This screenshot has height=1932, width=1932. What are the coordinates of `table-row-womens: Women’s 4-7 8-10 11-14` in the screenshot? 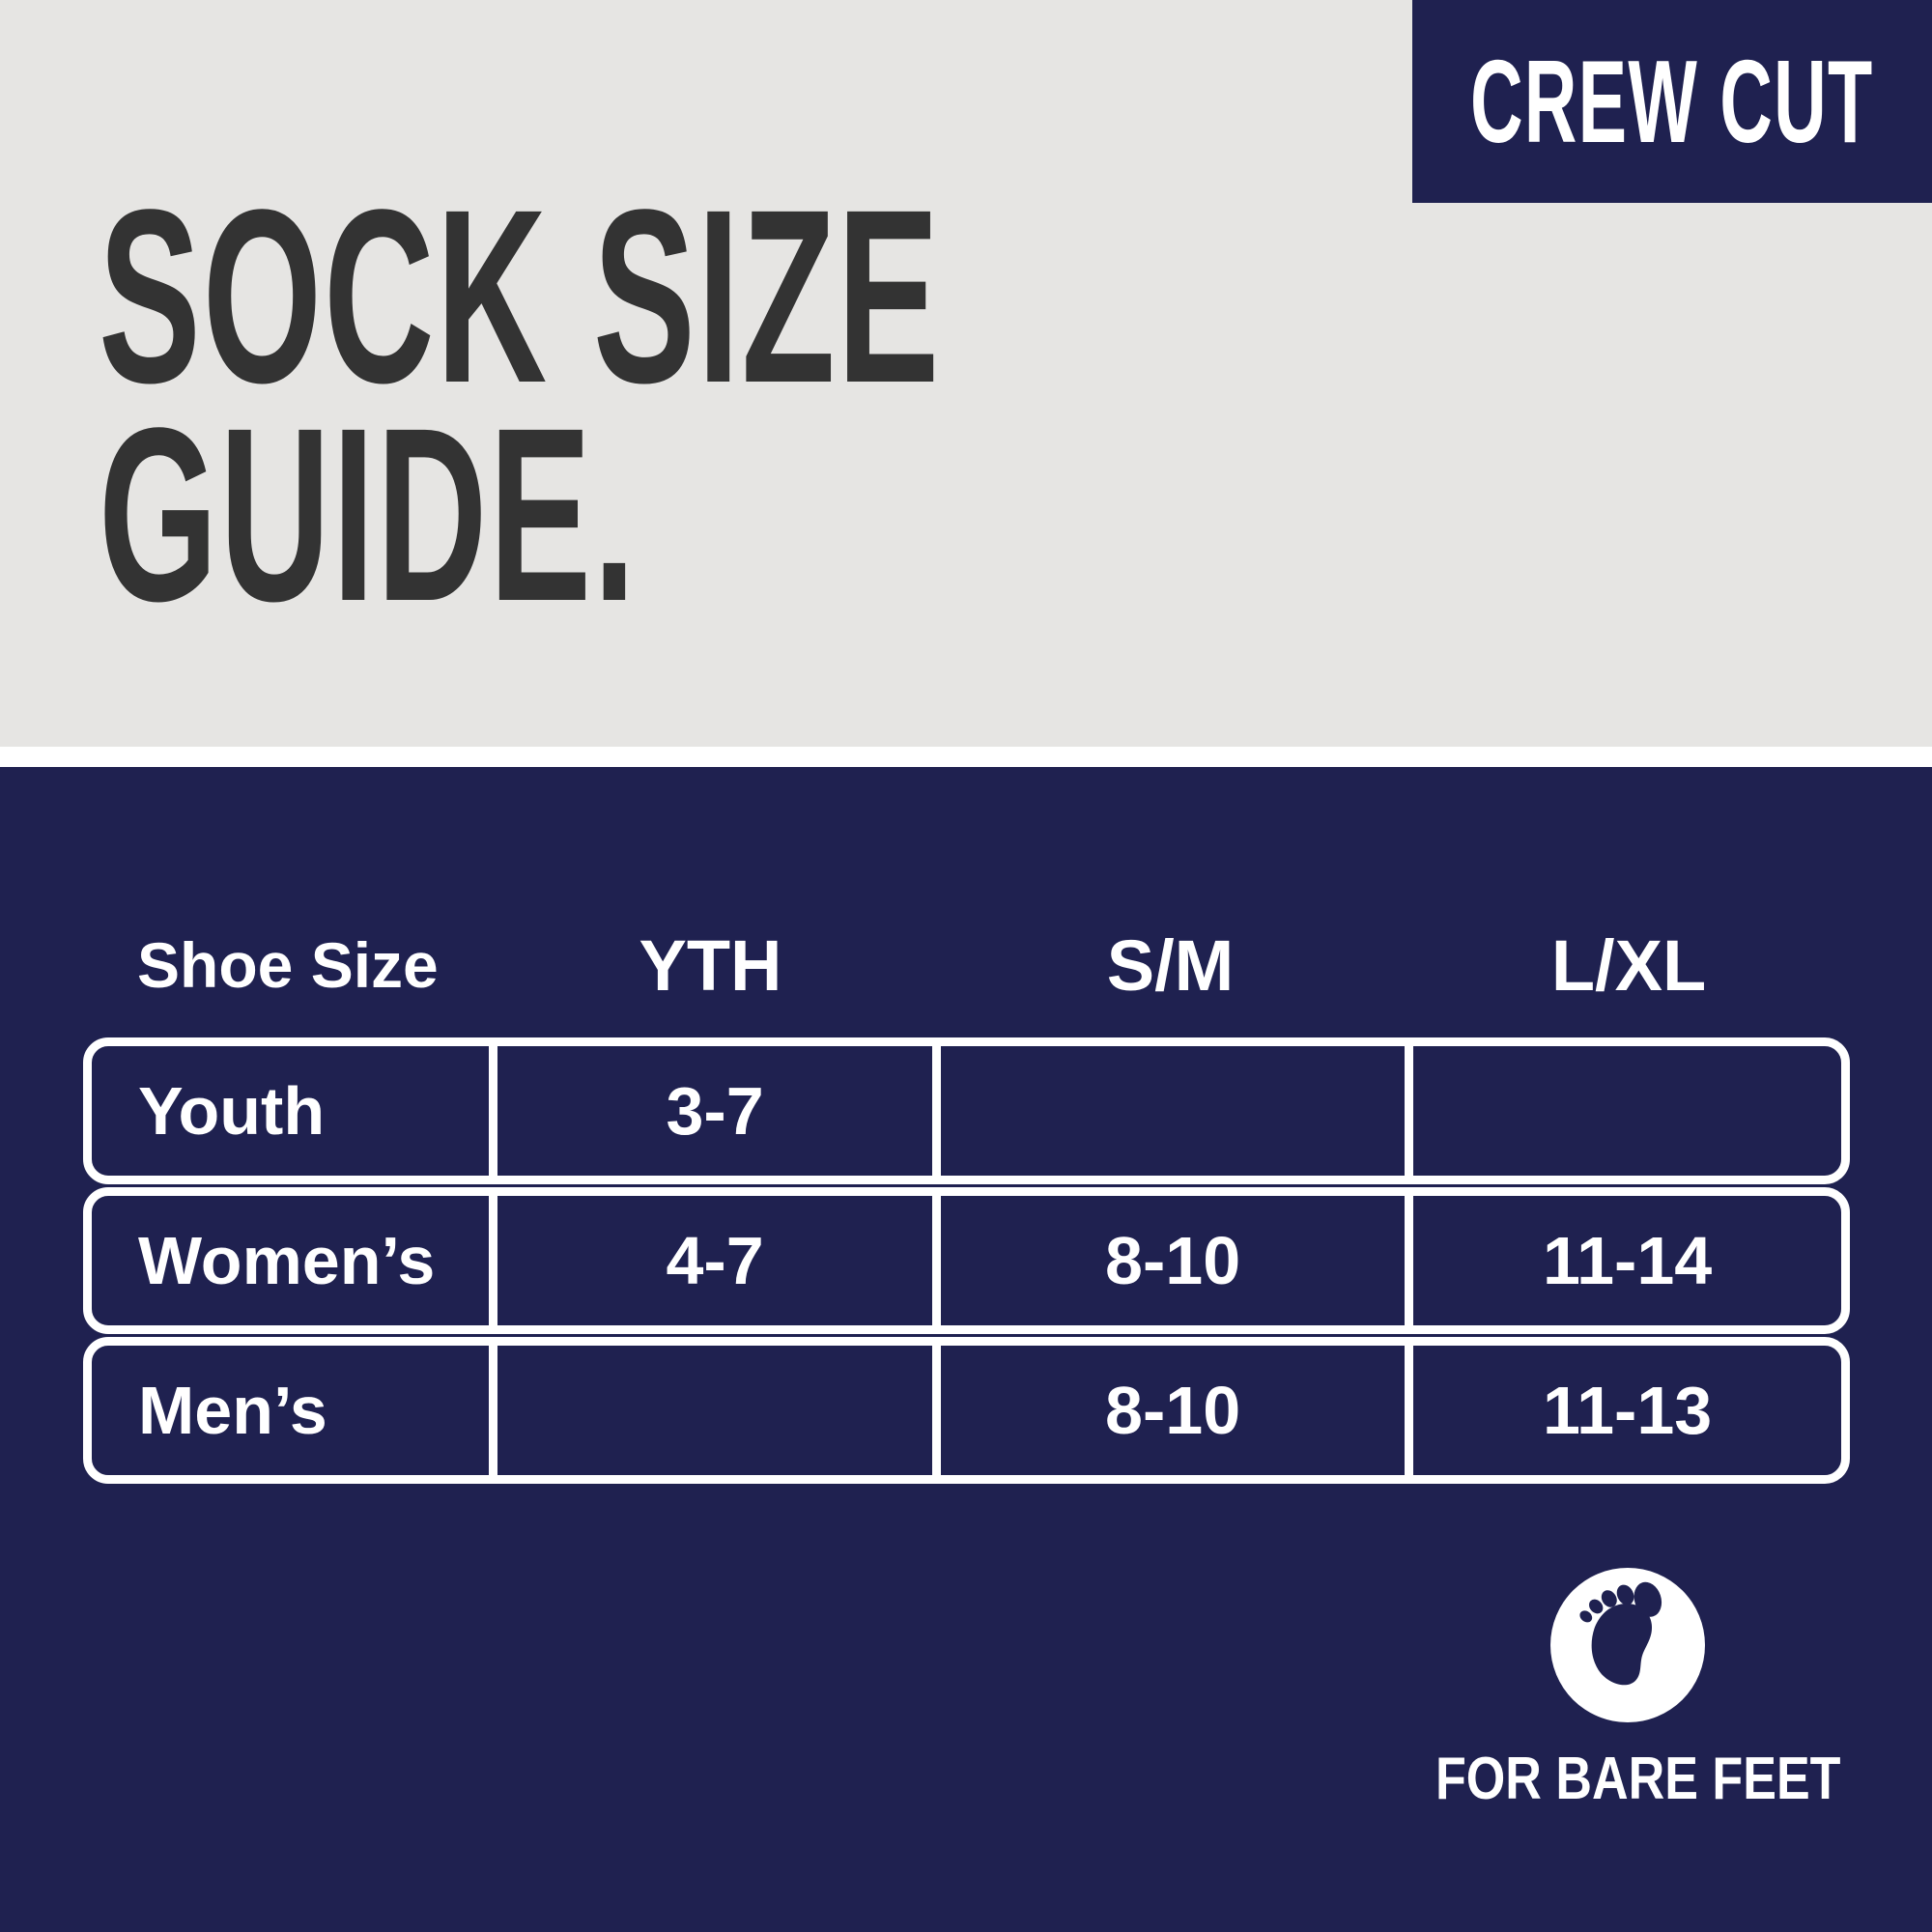 It's located at (966, 1260).